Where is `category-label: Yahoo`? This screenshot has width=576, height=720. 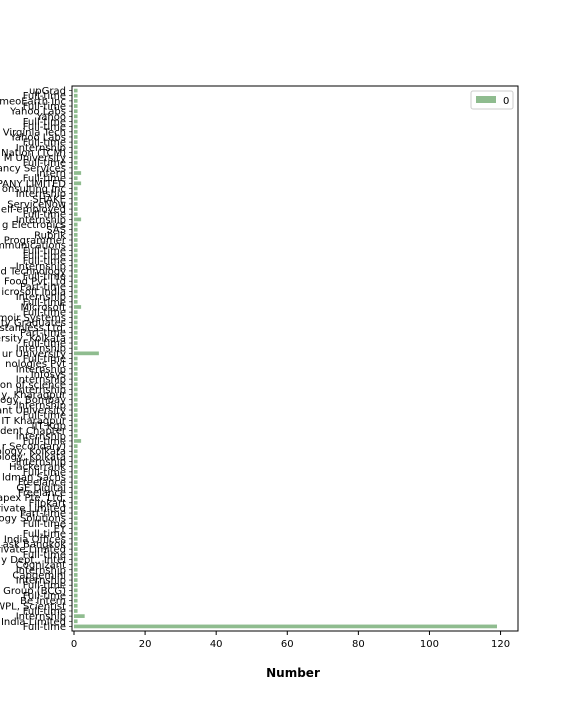
category-label: Yahoo is located at coordinates (51, 117).